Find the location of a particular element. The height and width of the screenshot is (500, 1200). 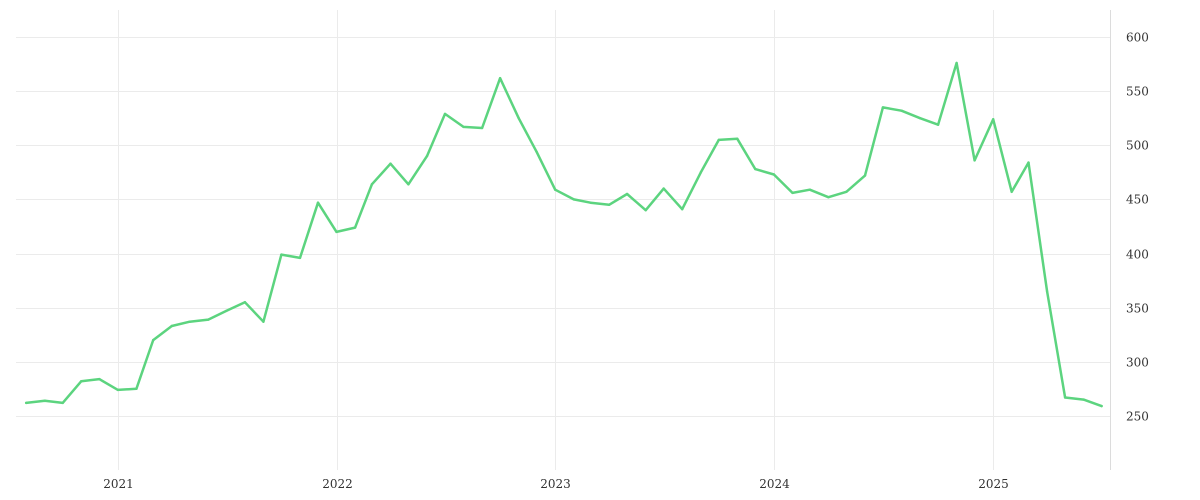

y-tick-label: 250 is located at coordinates (1137, 417).